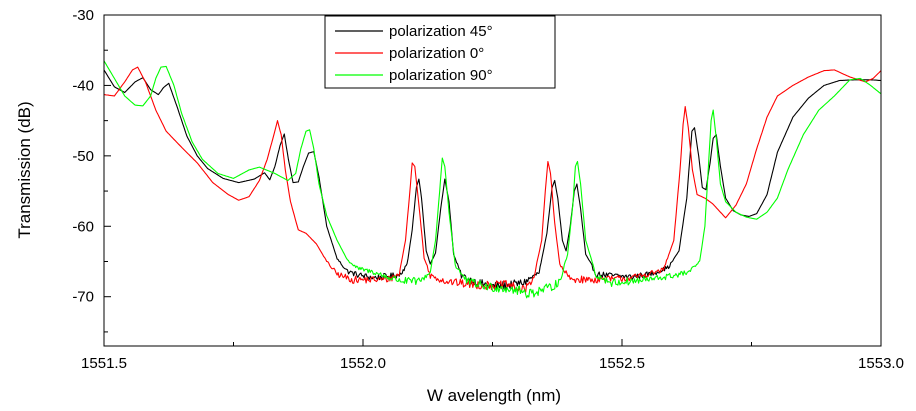 Image resolution: width=916 pixels, height=411 pixels. Describe the element at coordinates (83, 297) in the screenshot. I see `y-tick-label: -70` at that location.